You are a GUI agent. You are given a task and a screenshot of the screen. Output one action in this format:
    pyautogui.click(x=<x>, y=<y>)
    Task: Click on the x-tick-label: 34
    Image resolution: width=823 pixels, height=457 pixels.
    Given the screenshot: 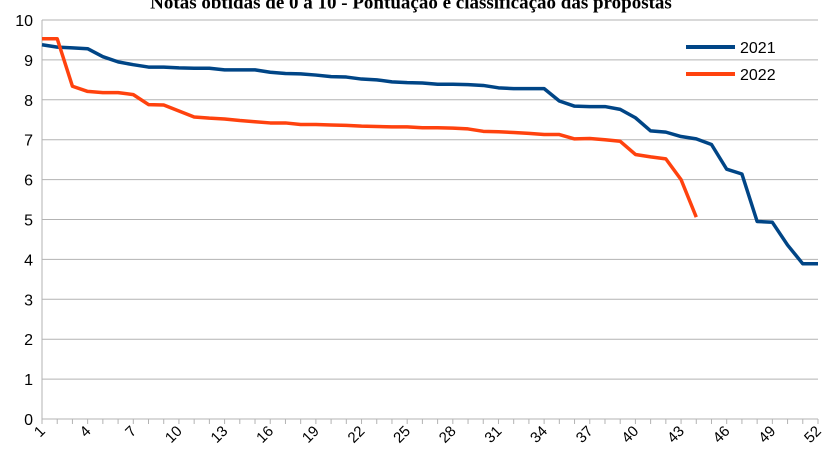 What is the action you would take?
    pyautogui.click(x=539, y=435)
    